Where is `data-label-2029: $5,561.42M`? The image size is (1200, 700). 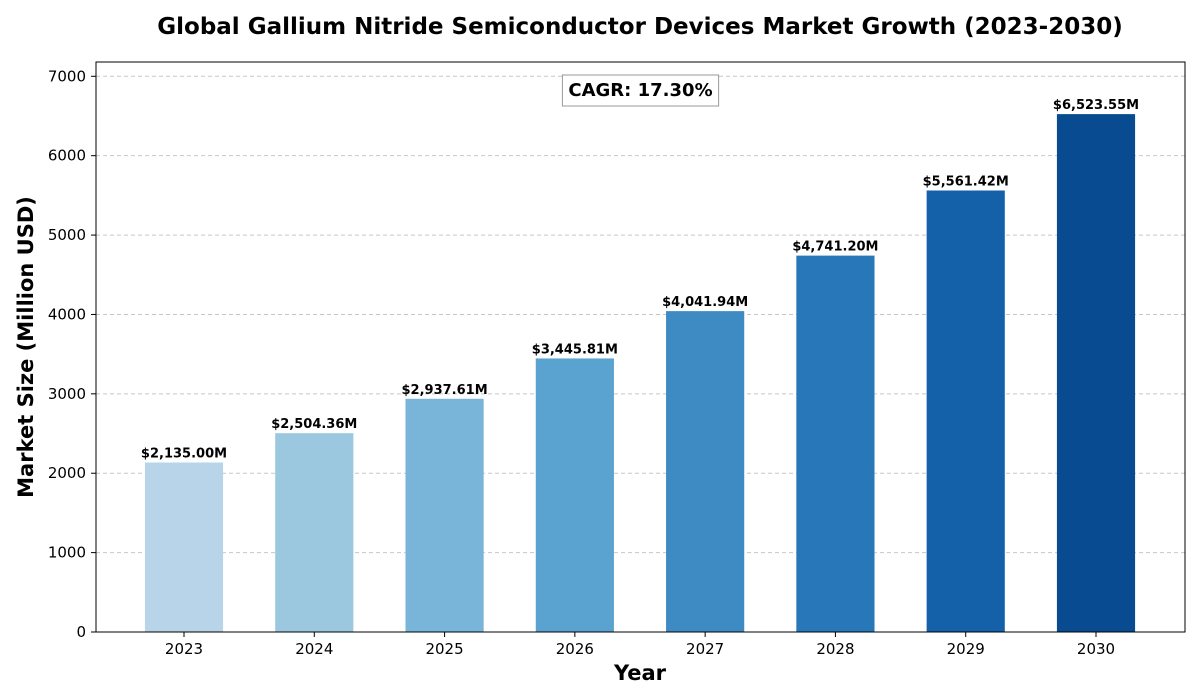
data-label-2029: $5,561.42M is located at coordinates (966, 181).